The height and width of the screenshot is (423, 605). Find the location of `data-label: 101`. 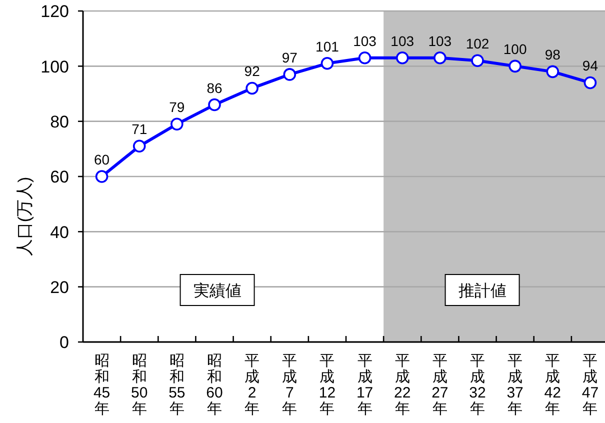

data-label: 101 is located at coordinates (328, 46).